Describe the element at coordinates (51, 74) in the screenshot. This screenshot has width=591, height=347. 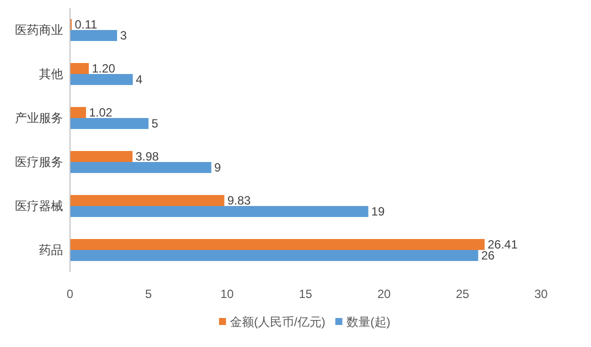
I see `y-tick-label: 其他` at that location.